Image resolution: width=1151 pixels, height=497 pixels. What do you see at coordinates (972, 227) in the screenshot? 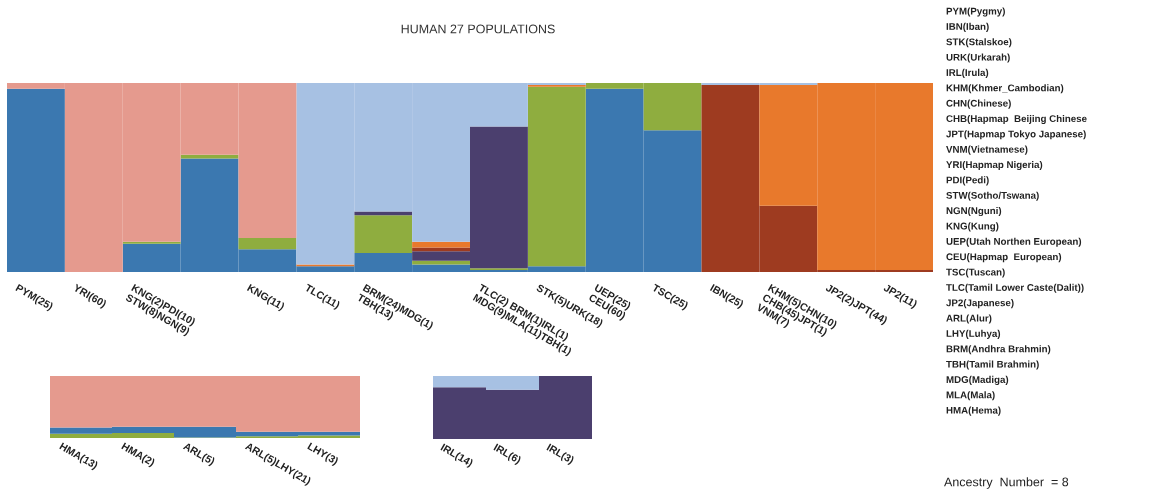
I see `text: KNG(Kung)` at bounding box center [972, 227].